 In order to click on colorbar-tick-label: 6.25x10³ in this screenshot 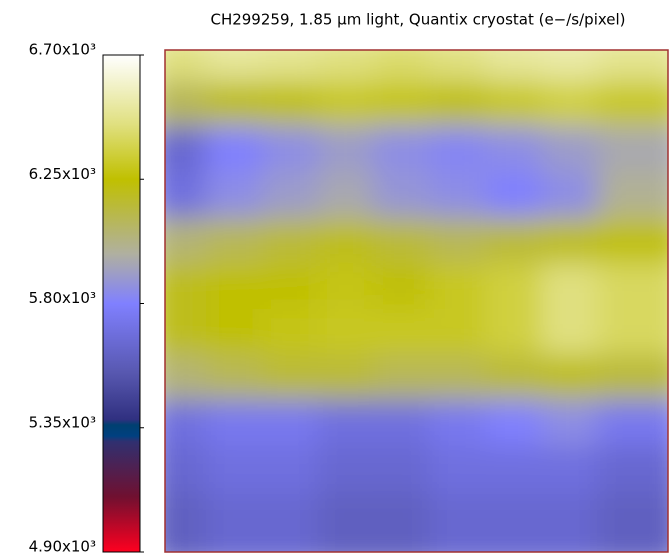, I will do `click(62, 174)`.